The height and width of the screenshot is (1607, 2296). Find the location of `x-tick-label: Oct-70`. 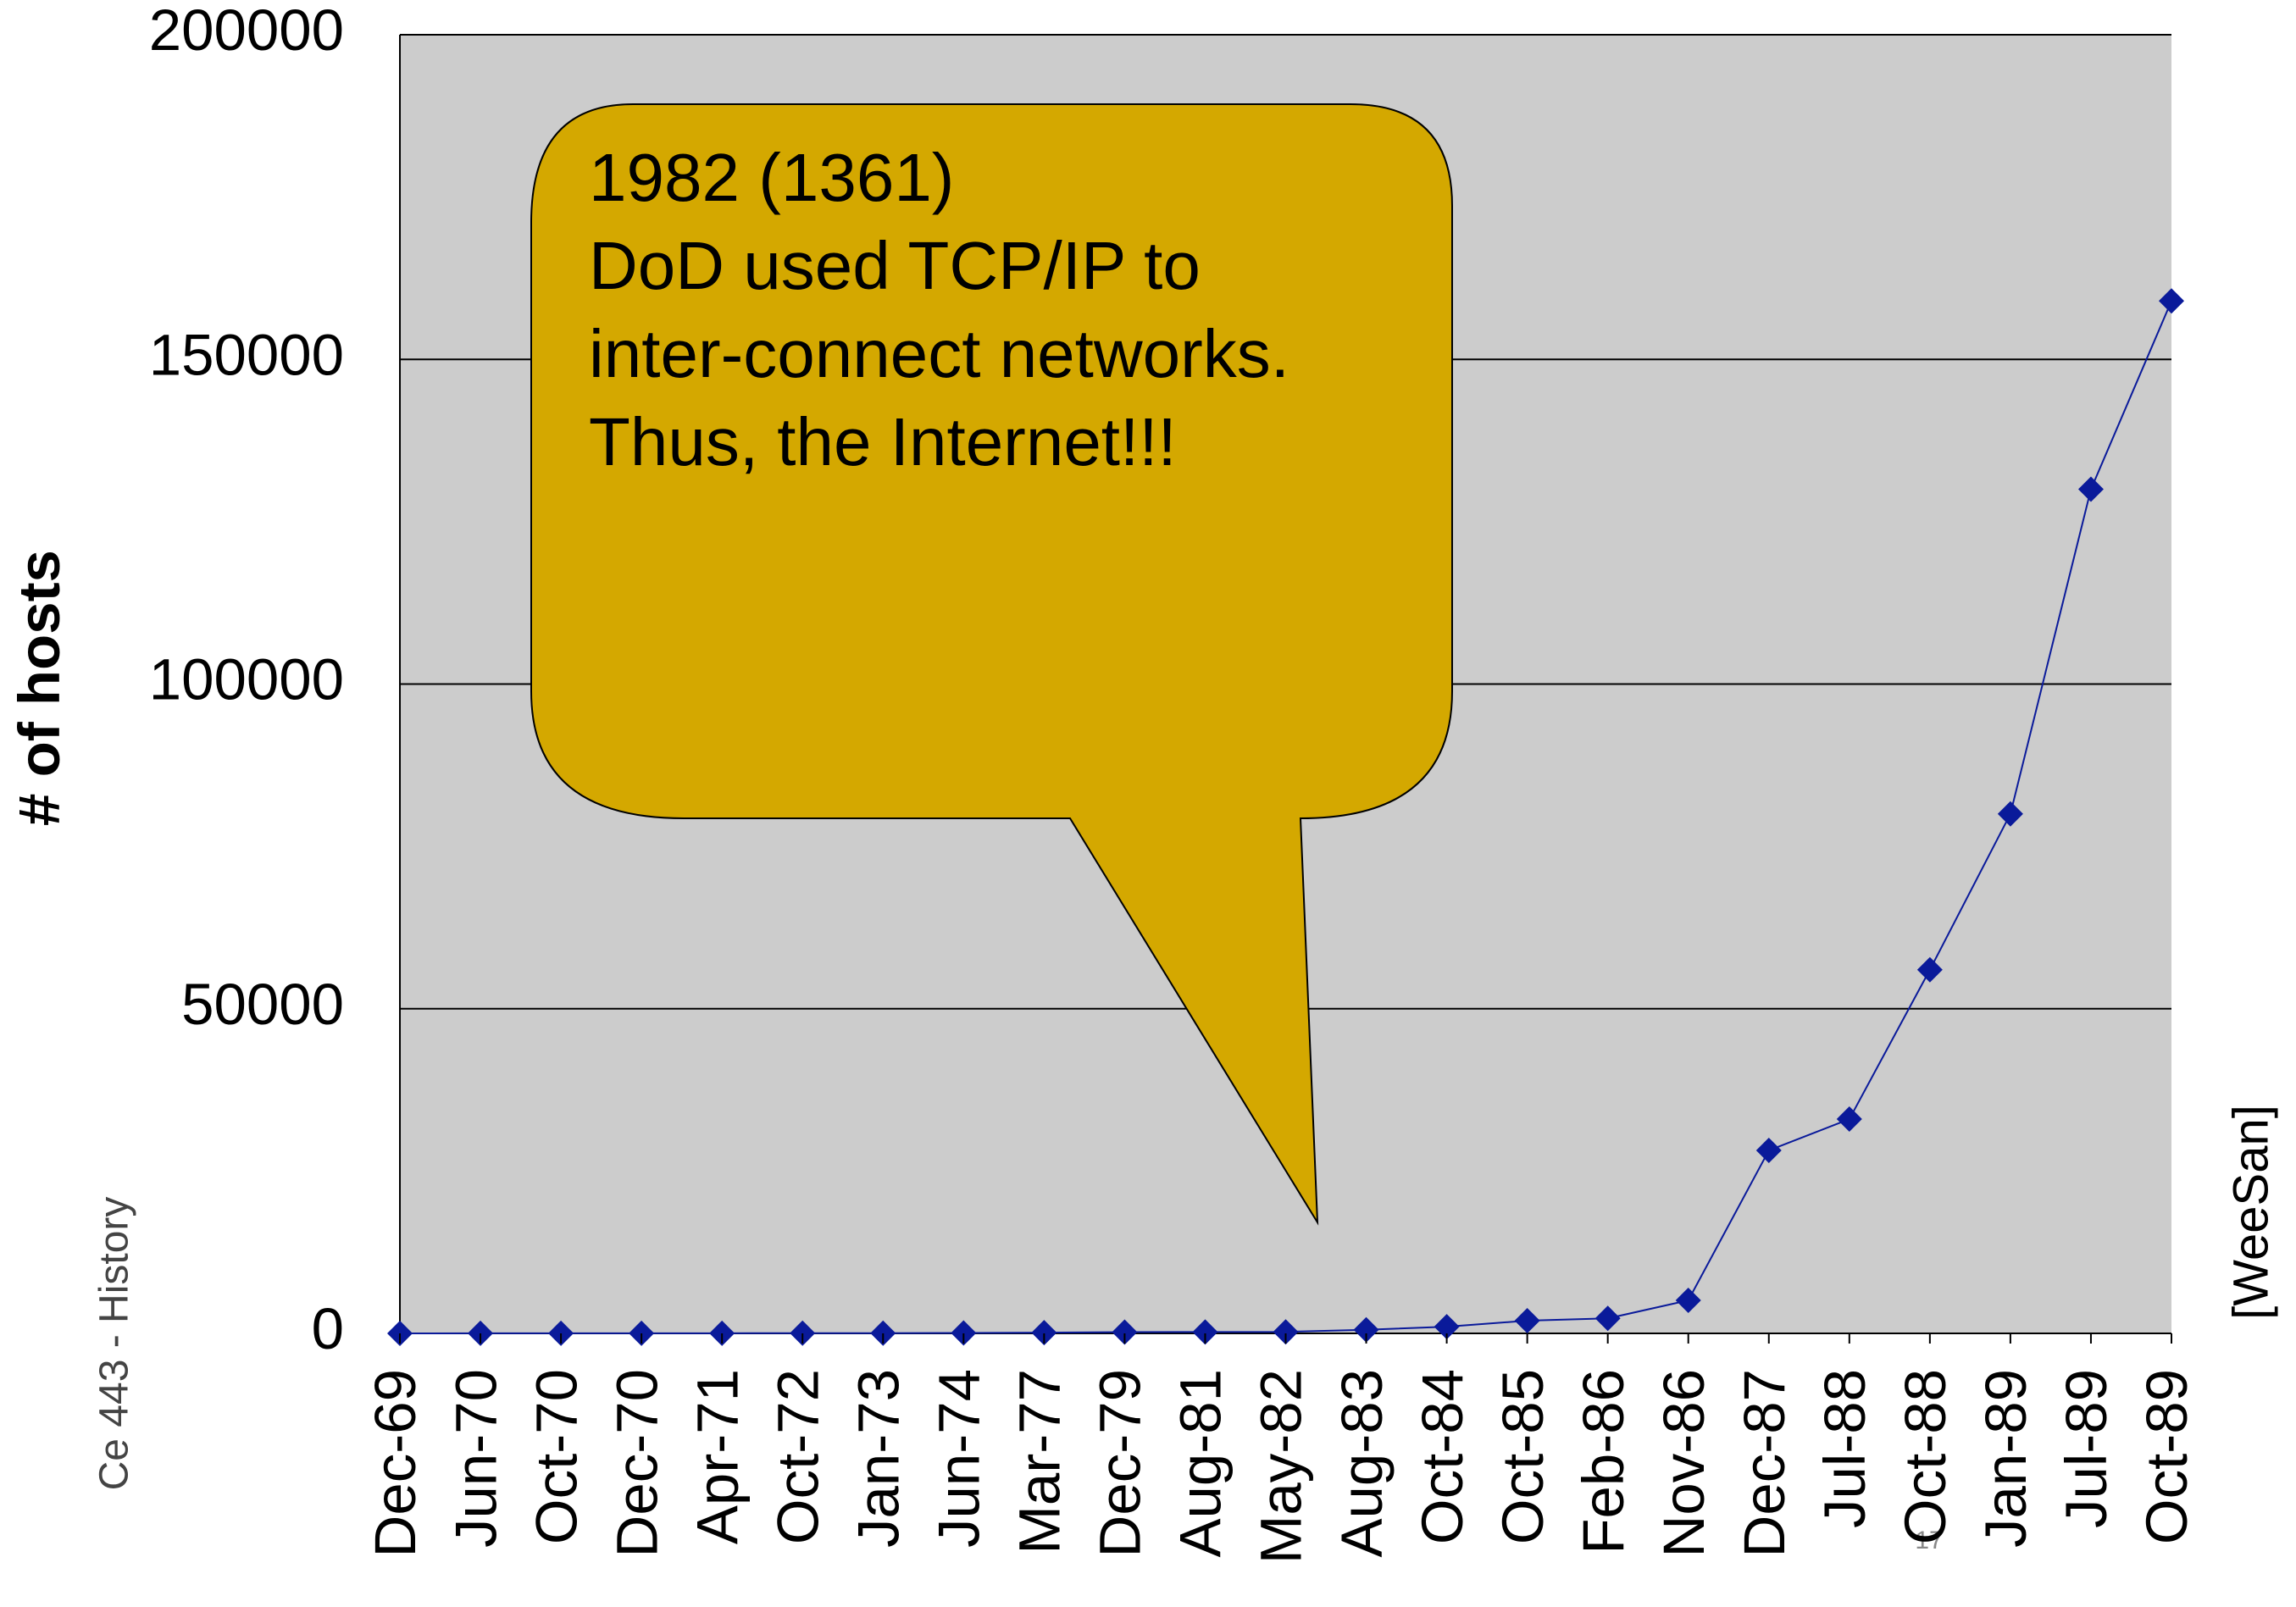

x-tick-label: Oct-70 is located at coordinates (556, 1456).